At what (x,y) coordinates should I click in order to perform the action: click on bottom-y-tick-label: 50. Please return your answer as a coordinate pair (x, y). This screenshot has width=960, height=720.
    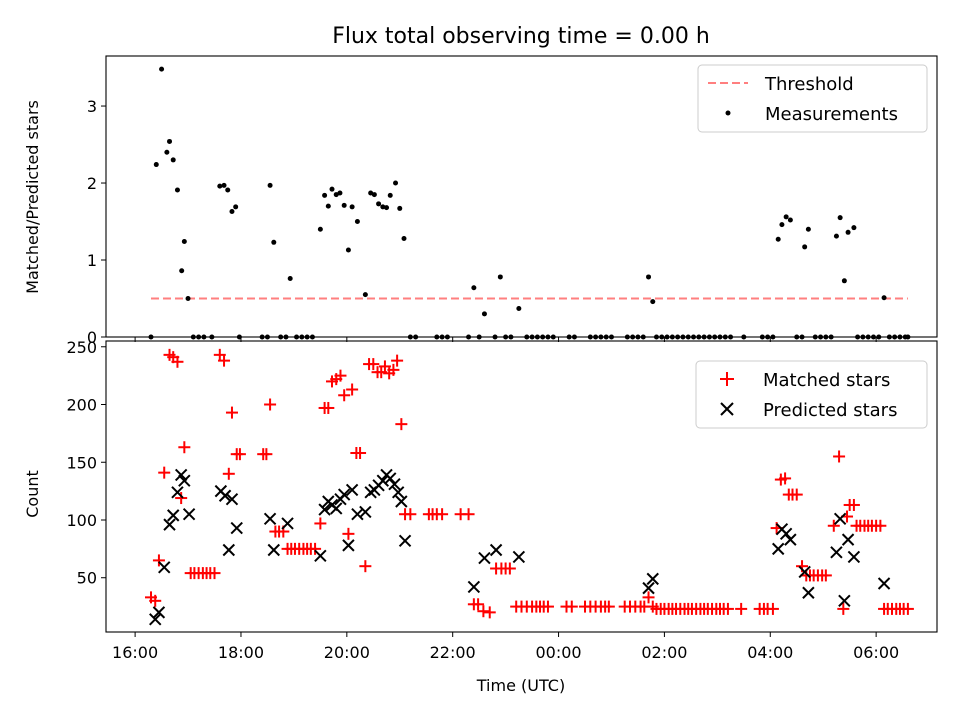
    Looking at the image, I should click on (87, 578).